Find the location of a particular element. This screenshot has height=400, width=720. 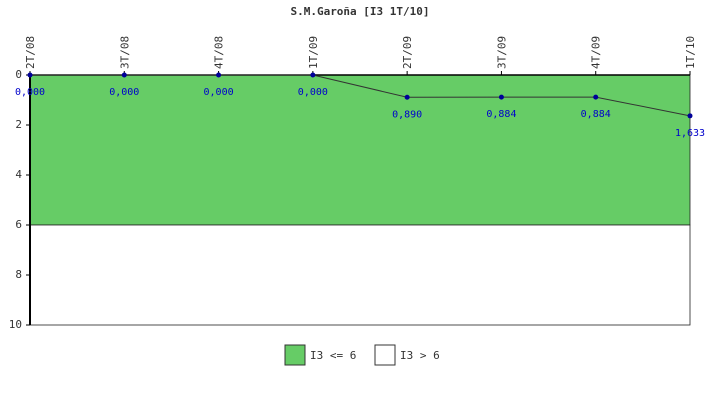

y-tick-label: 0 is located at coordinates (18, 74).